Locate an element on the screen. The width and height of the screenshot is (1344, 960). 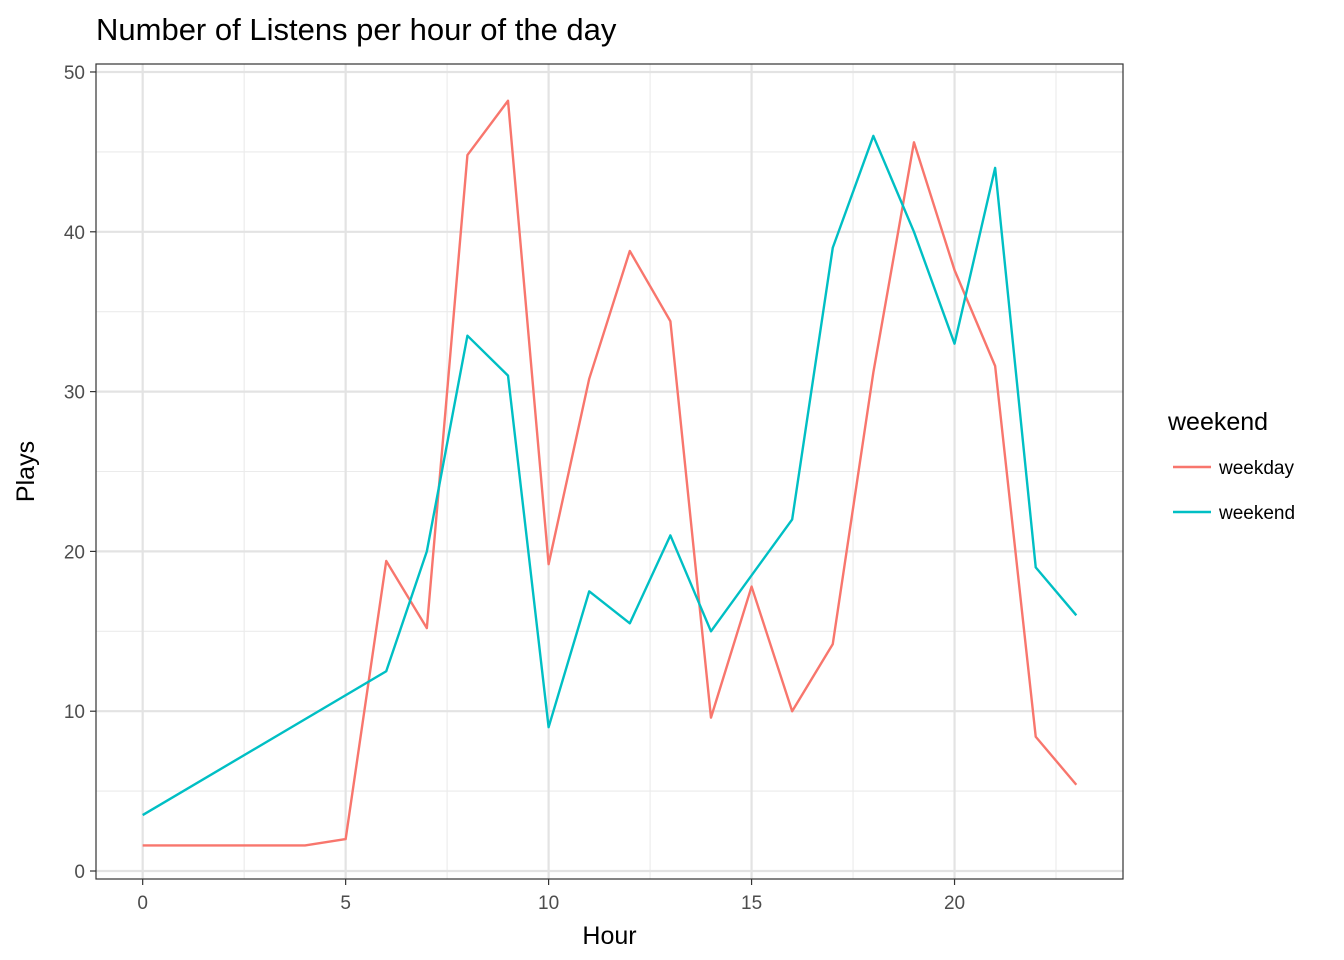
y-tick-label: 20 is located at coordinates (74, 552).